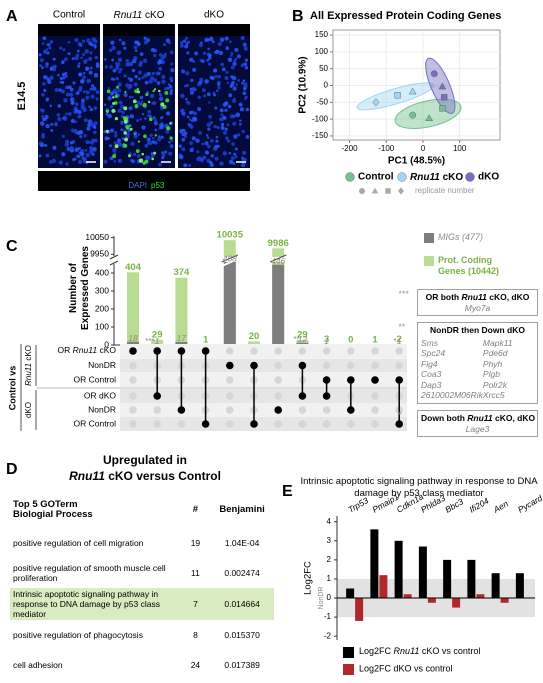  I want to click on data-label: 12, so click(303, 339).